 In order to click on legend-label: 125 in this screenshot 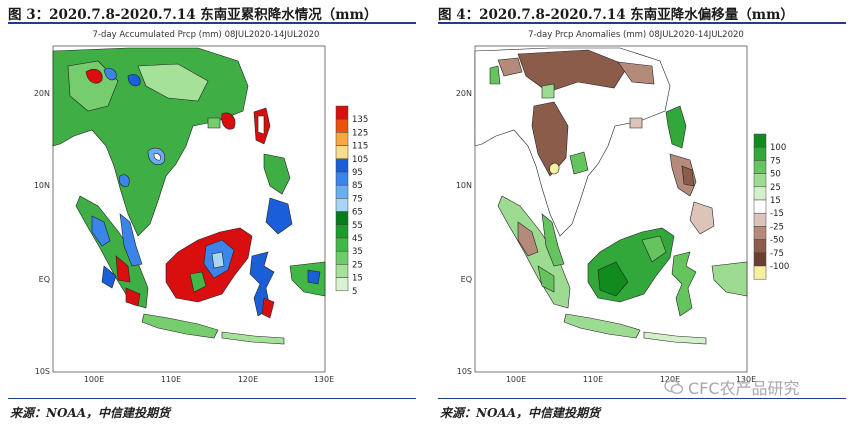, I will do `click(360, 133)`.